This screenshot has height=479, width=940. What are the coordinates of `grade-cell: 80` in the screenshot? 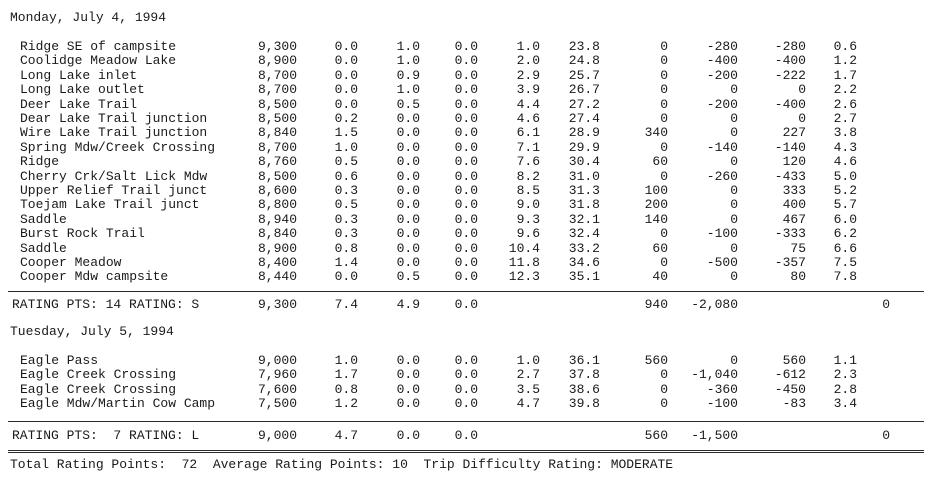 It's located at (798, 277).